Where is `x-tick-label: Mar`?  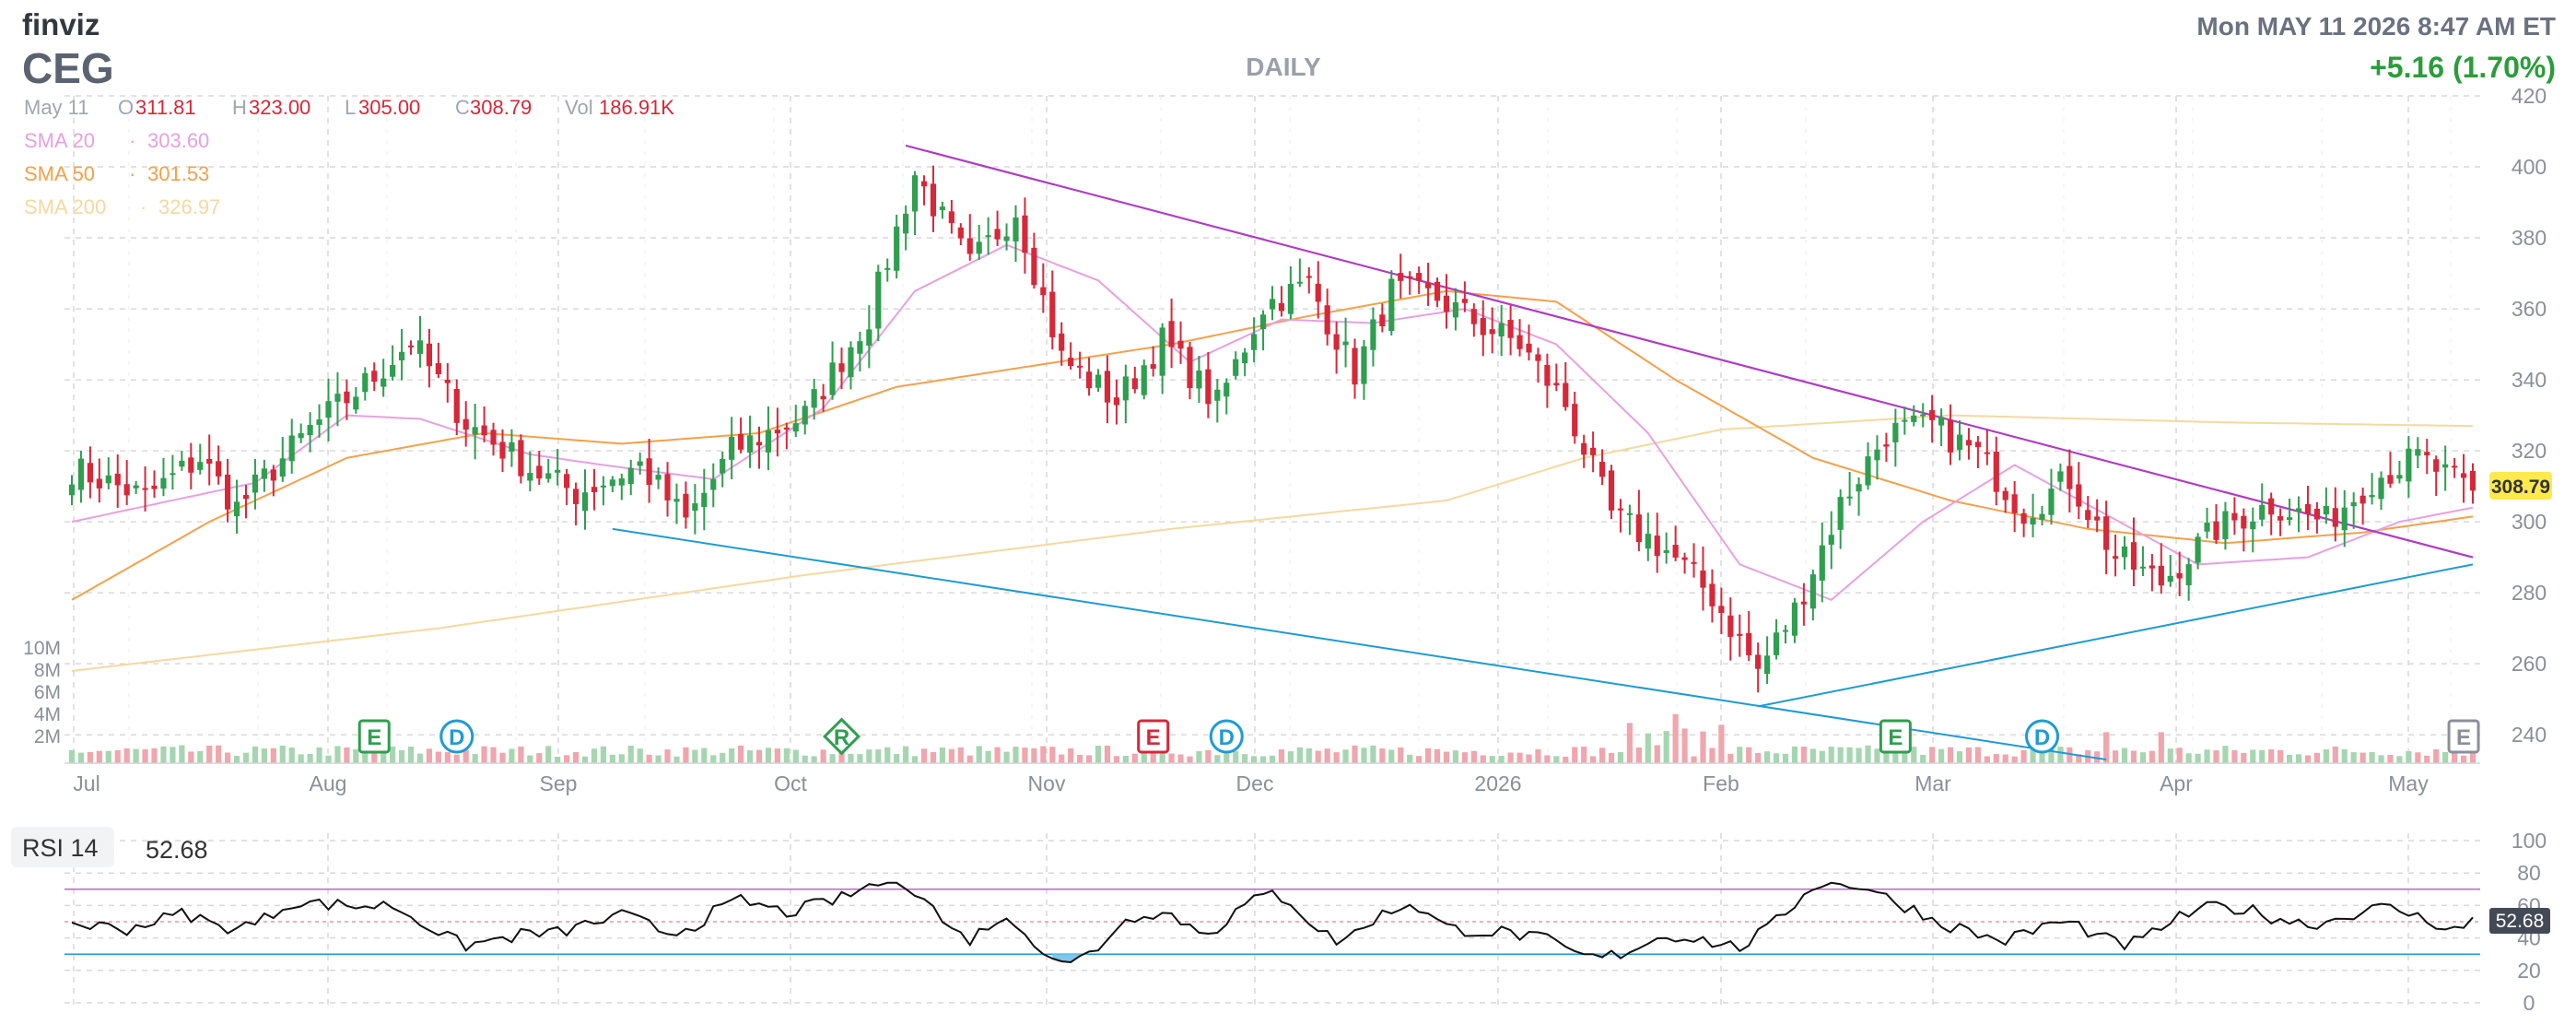 x-tick-label: Mar is located at coordinates (1932, 783).